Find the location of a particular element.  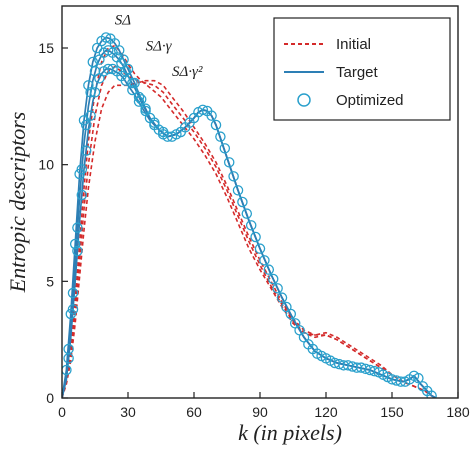

x-tick-label: 60 is located at coordinates (194, 412).